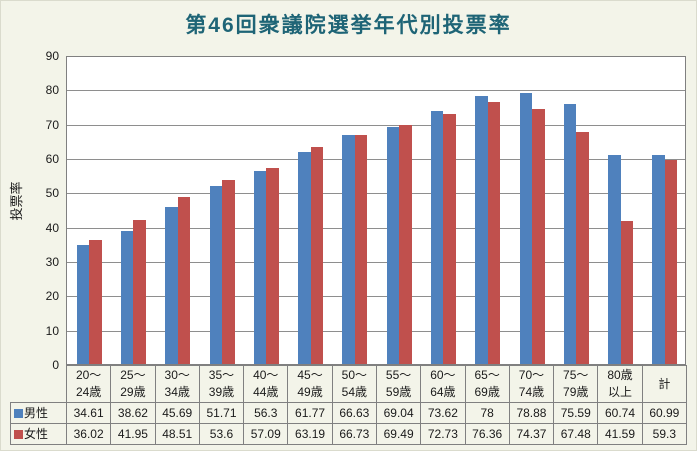 This screenshot has height=451, width=697. Describe the element at coordinates (354, 413) in the screenshot. I see `value-cell: 66.63` at that location.